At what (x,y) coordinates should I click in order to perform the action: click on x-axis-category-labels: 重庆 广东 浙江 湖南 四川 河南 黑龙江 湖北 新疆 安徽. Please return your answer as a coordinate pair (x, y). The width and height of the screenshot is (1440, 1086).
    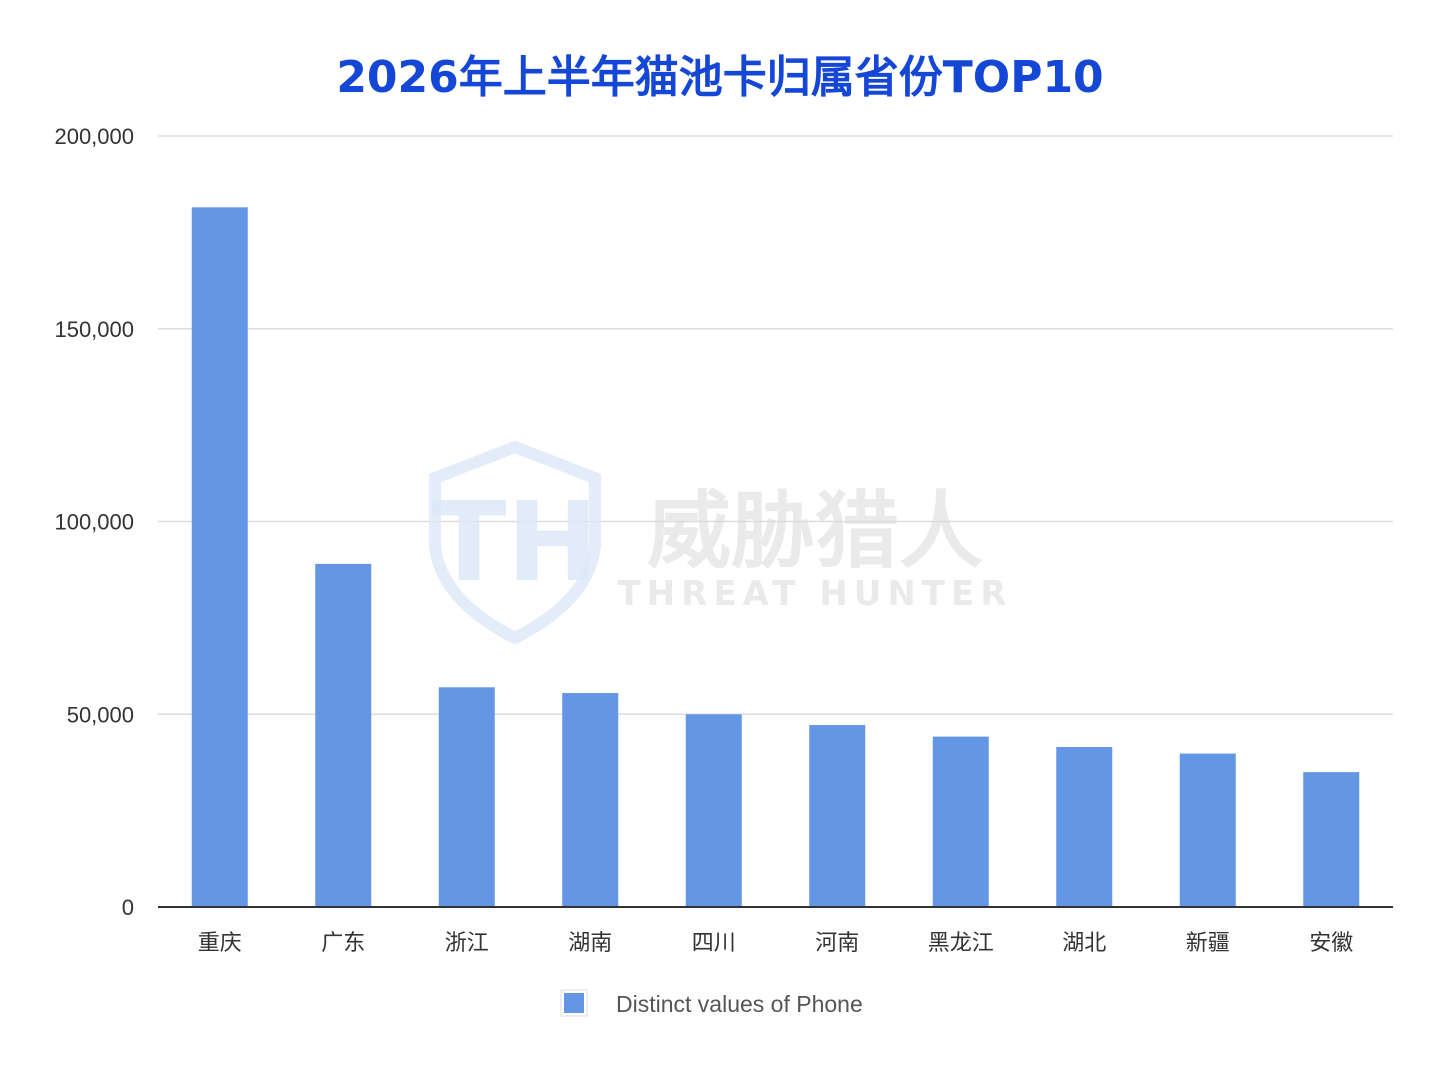
    Looking at the image, I should click on (776, 943).